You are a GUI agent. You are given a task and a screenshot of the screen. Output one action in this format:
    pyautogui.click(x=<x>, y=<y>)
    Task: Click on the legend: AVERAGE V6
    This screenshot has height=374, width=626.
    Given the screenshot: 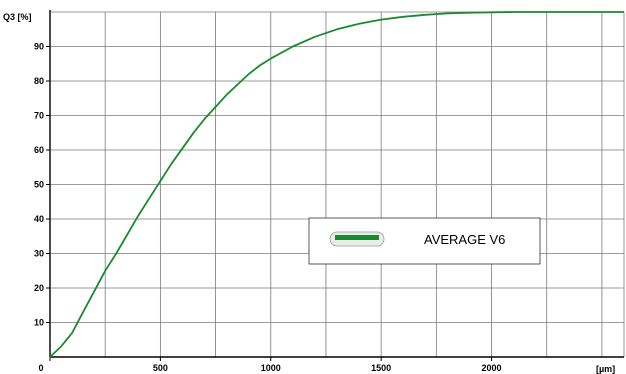 What is the action you would take?
    pyautogui.click(x=424, y=241)
    